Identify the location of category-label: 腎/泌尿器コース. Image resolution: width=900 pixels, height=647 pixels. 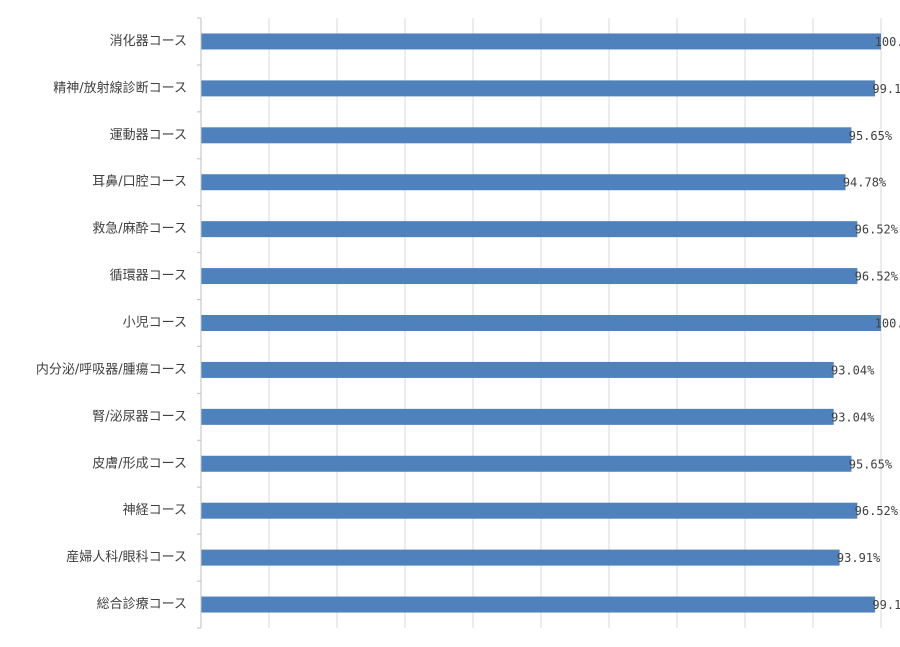
(139, 416).